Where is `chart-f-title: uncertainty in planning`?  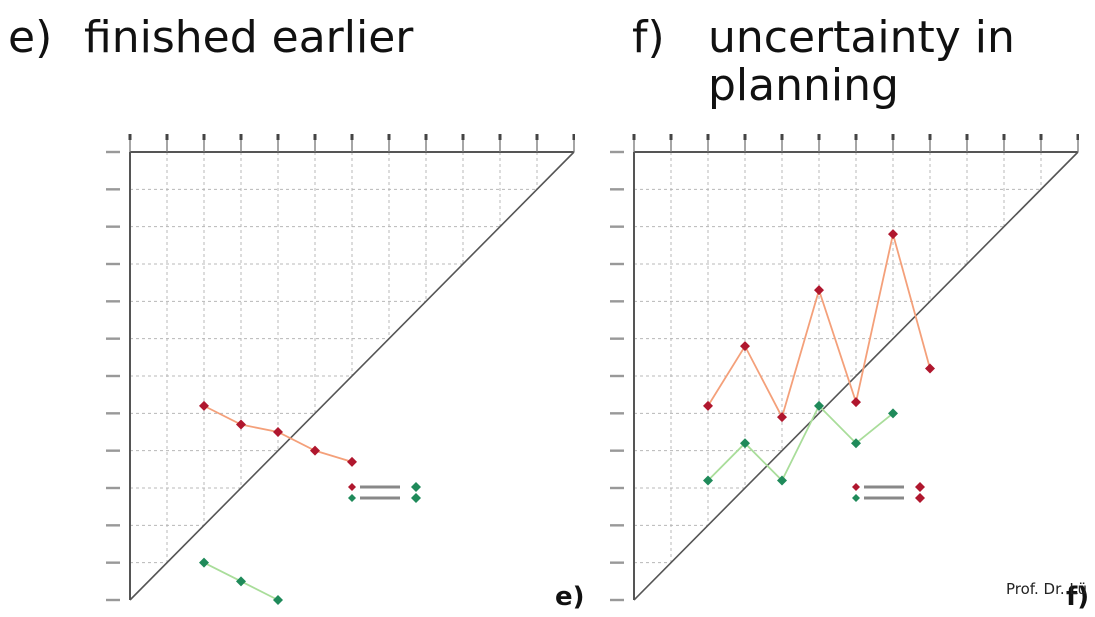
chart-f-title: uncertainty in planning is located at coordinates (861, 62).